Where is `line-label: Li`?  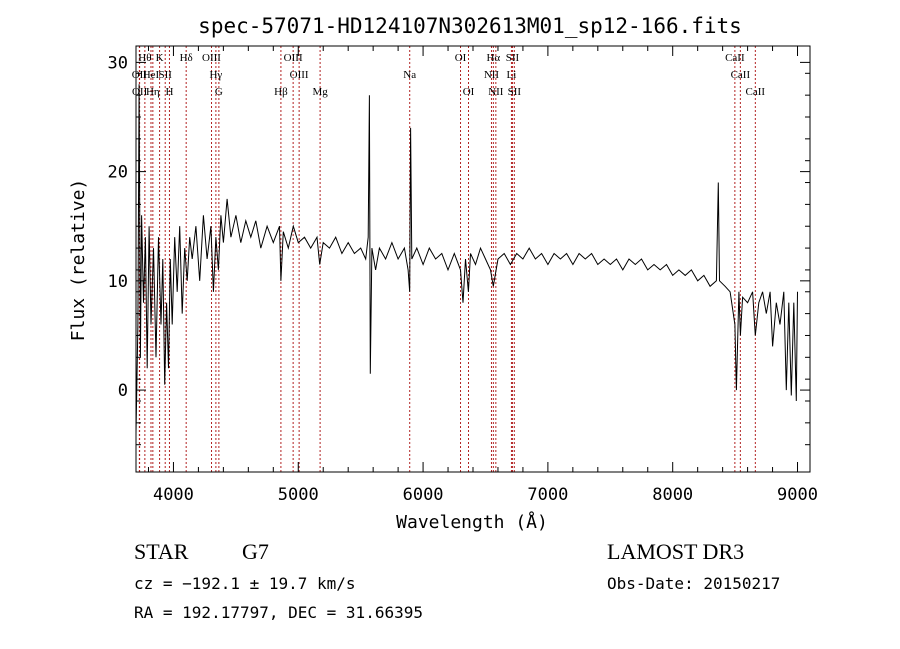 line-label: Li is located at coordinates (512, 75).